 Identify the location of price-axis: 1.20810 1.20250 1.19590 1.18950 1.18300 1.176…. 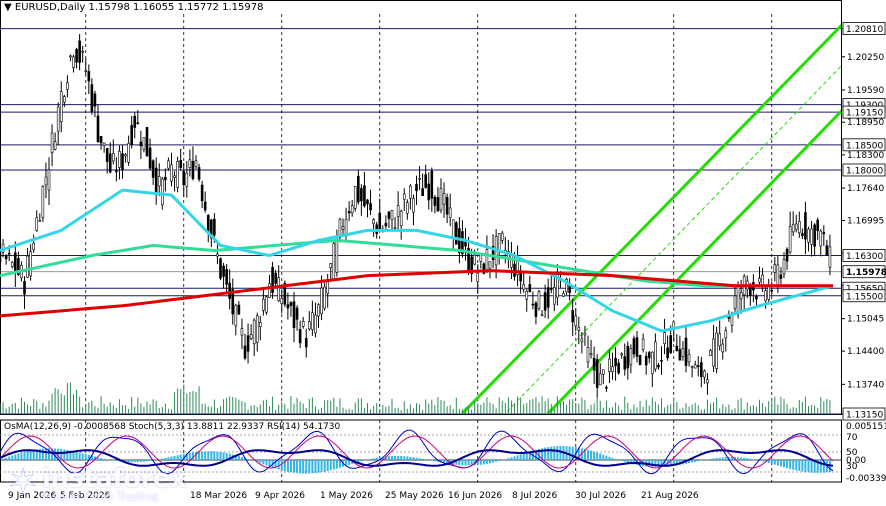
(863, 221).